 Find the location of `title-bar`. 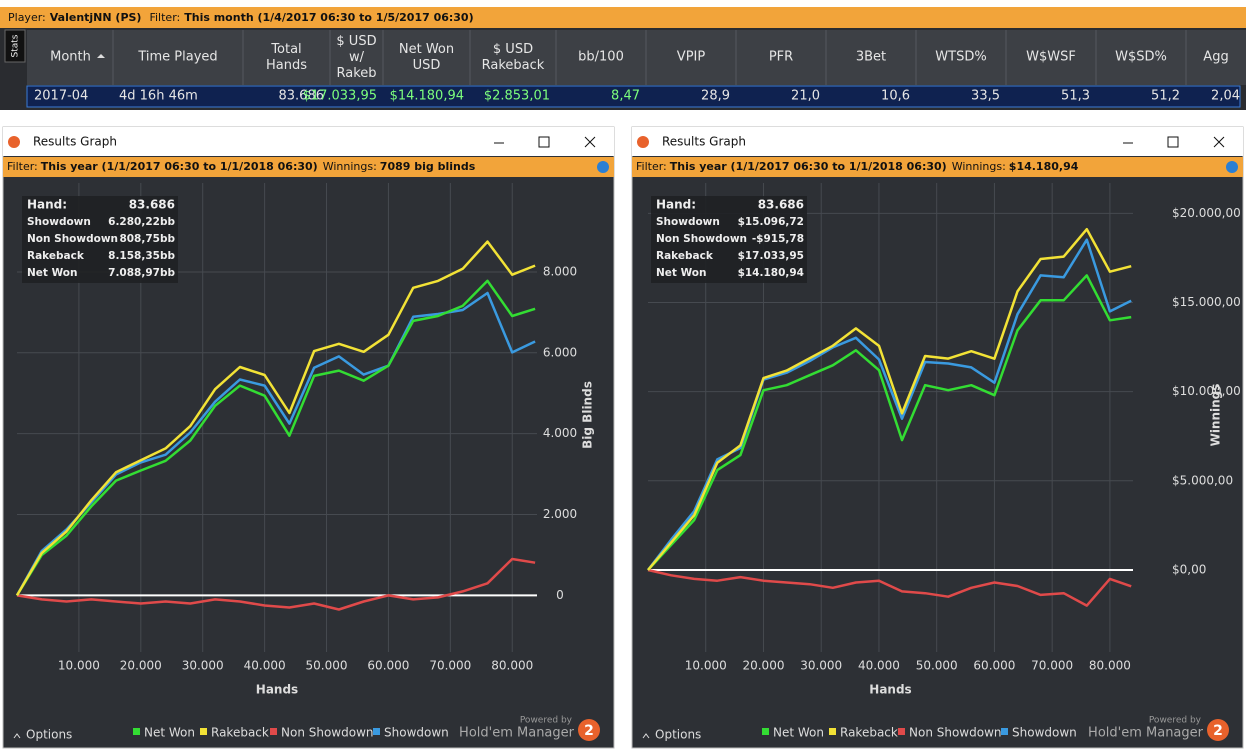

title-bar is located at coordinates (937, 141).